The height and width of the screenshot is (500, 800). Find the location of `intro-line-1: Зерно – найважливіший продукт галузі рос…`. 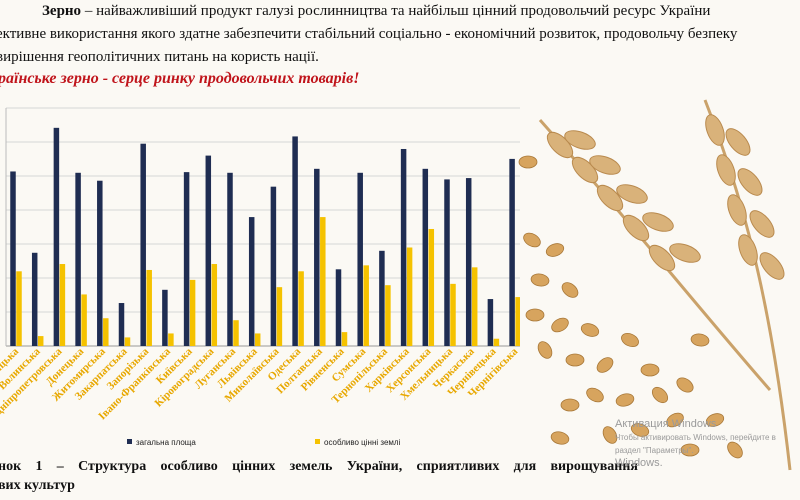

intro-line-1: Зерно – найважливіший продукт галузі рос… is located at coordinates (400, 11).